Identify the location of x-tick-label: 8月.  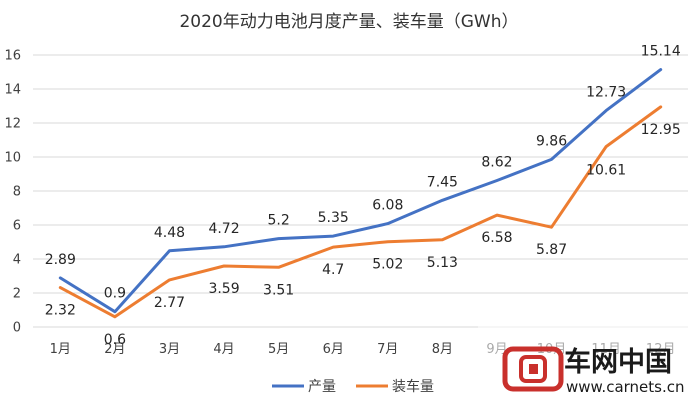
(442, 349).